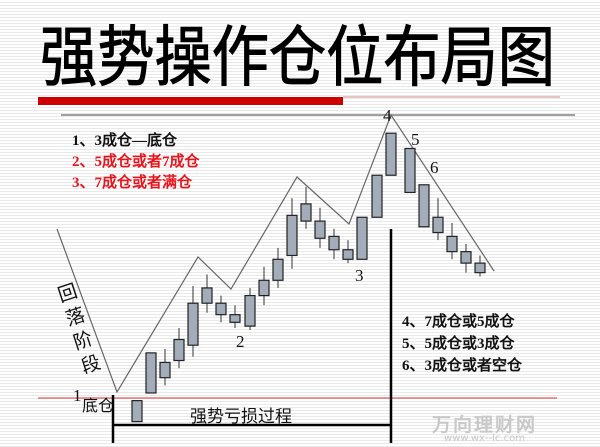  I want to click on legend-bottom: 4、7成仓或5成仓 5、5成仓或3成仓 6、3成仓或者空仓, so click(462, 344).